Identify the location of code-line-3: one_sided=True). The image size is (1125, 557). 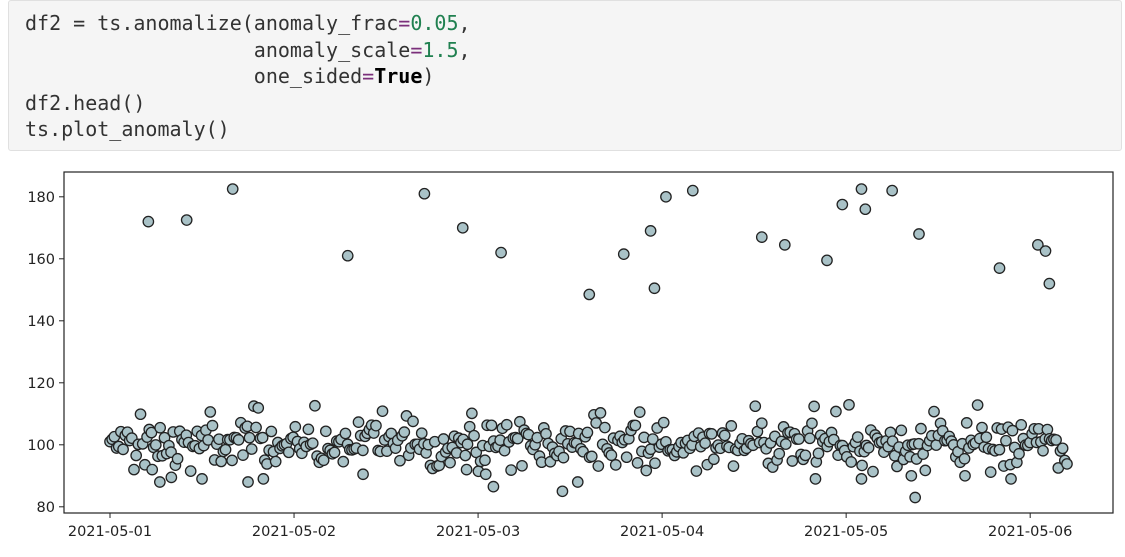
(344, 76).